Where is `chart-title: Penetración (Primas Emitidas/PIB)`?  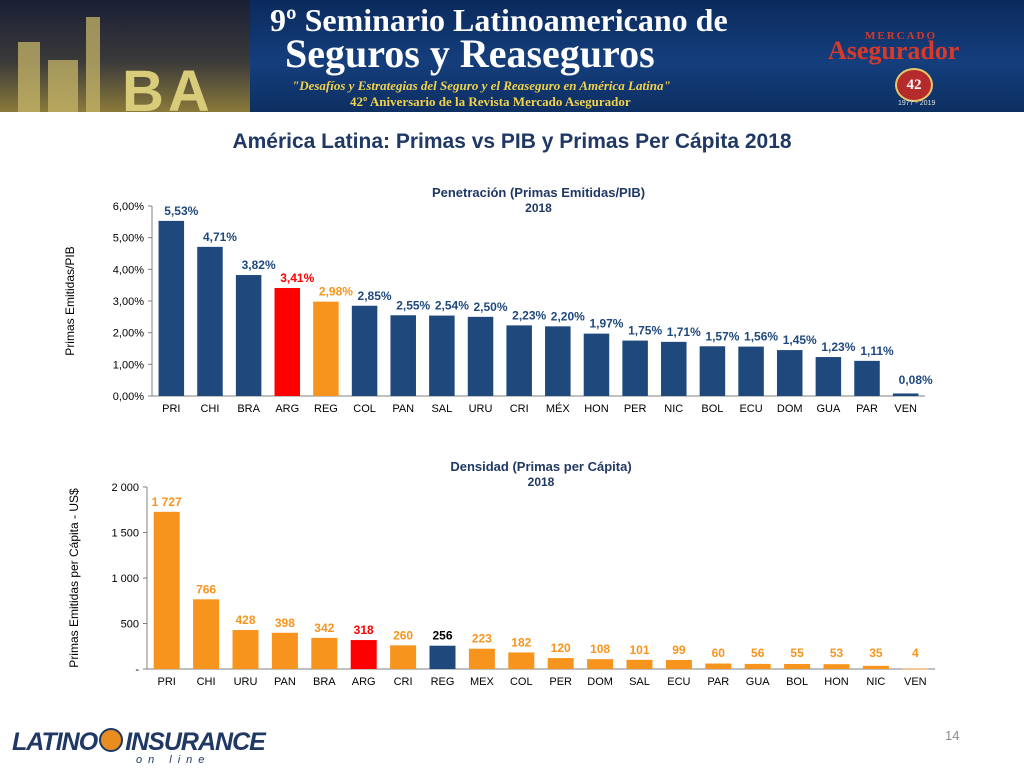 chart-title: Penetración (Primas Emitidas/PIB) is located at coordinates (538, 192).